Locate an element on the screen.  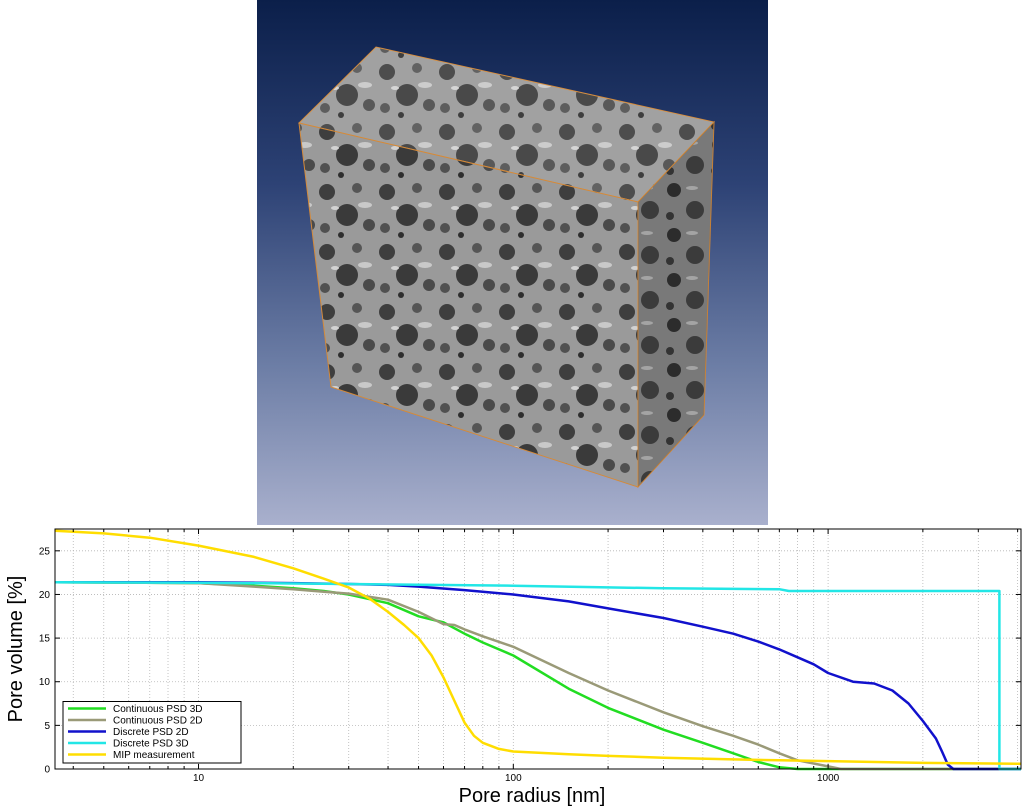
legend-label: Discrete PSD 2D is located at coordinates (151, 732).